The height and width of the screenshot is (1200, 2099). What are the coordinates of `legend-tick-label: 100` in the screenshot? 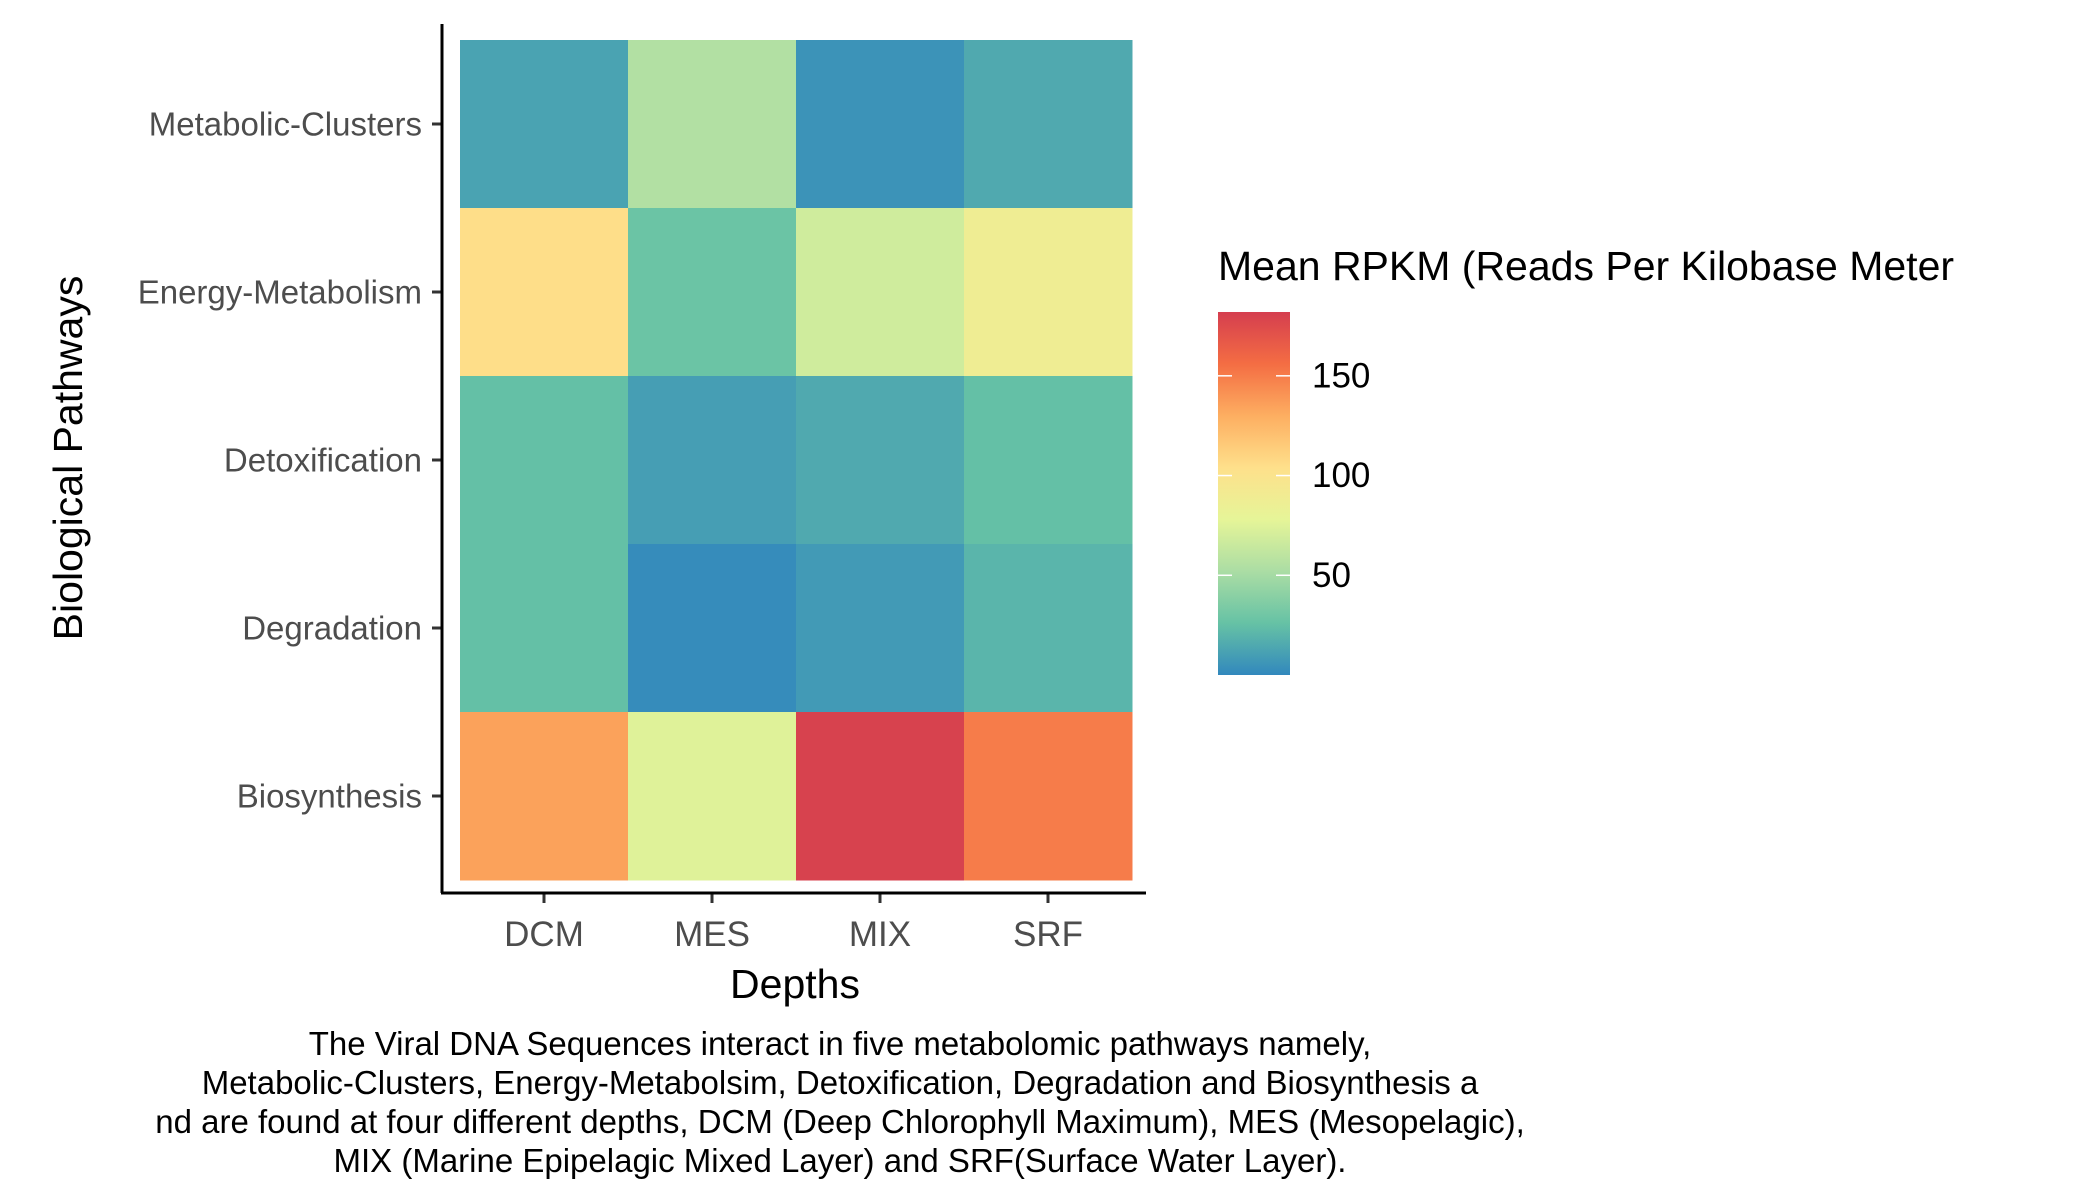 It's located at (1341, 475).